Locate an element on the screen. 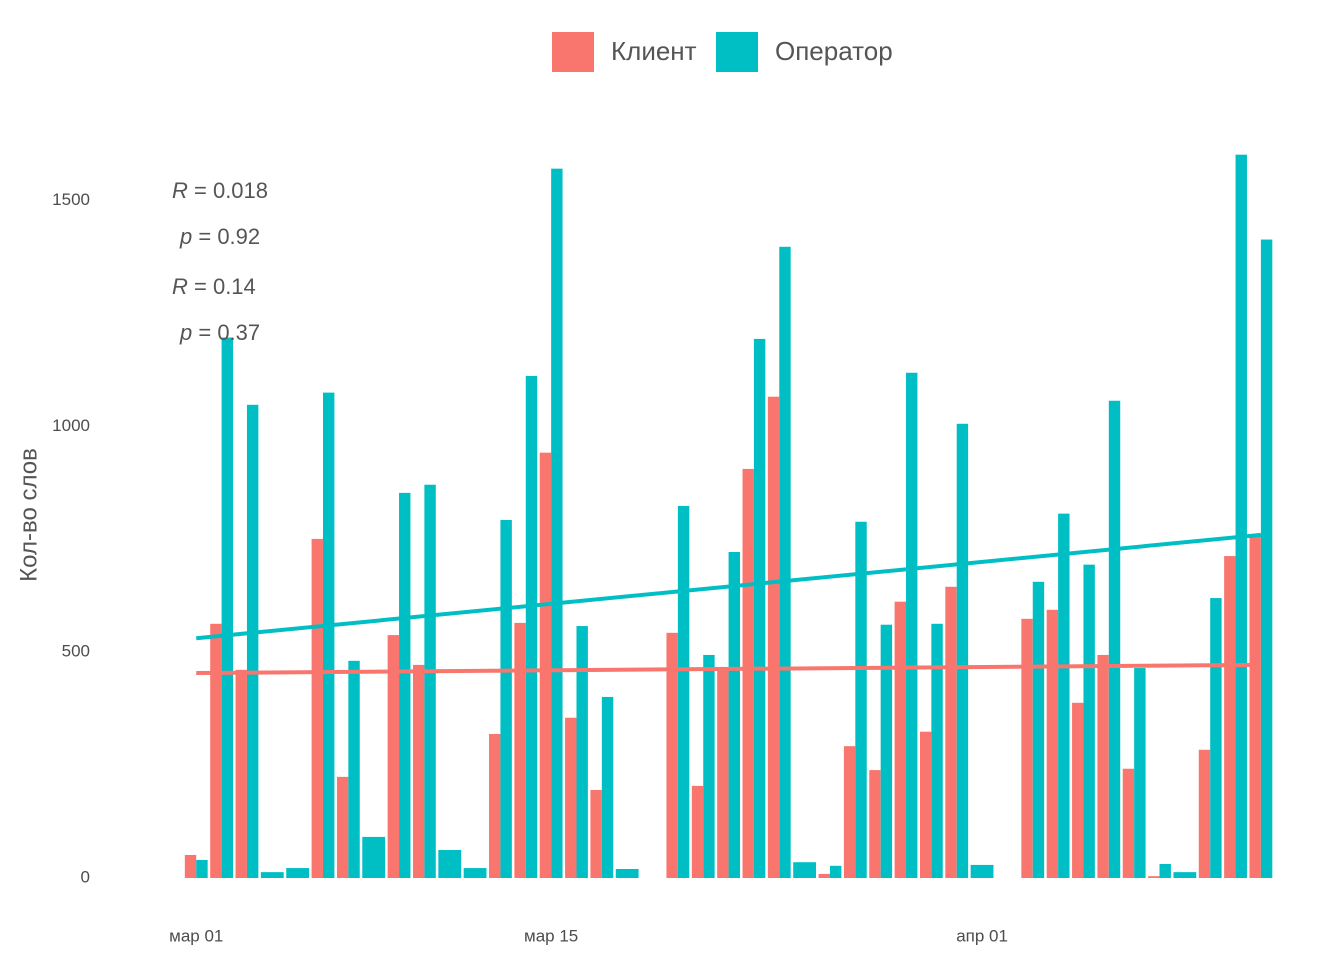  y-tick-label: 0 is located at coordinates (85, 876).